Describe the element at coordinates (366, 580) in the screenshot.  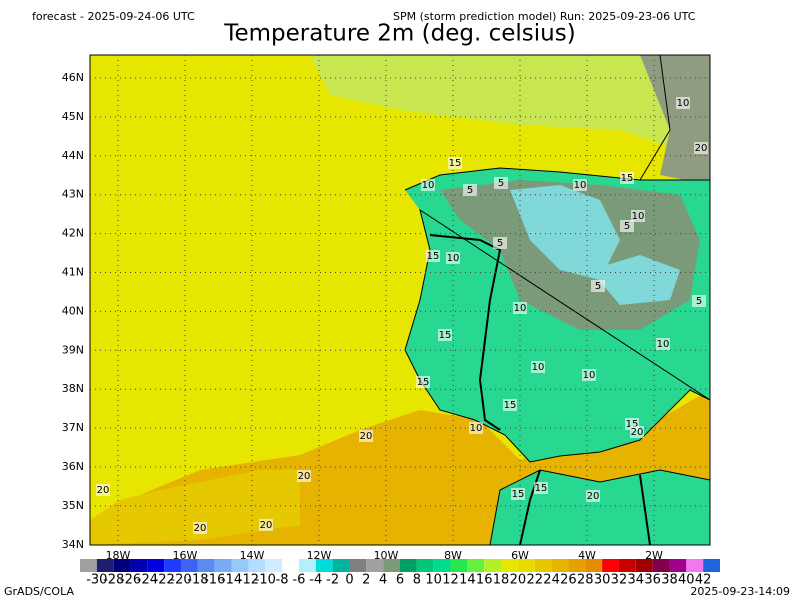
I see `colorbar-label: 2` at that location.